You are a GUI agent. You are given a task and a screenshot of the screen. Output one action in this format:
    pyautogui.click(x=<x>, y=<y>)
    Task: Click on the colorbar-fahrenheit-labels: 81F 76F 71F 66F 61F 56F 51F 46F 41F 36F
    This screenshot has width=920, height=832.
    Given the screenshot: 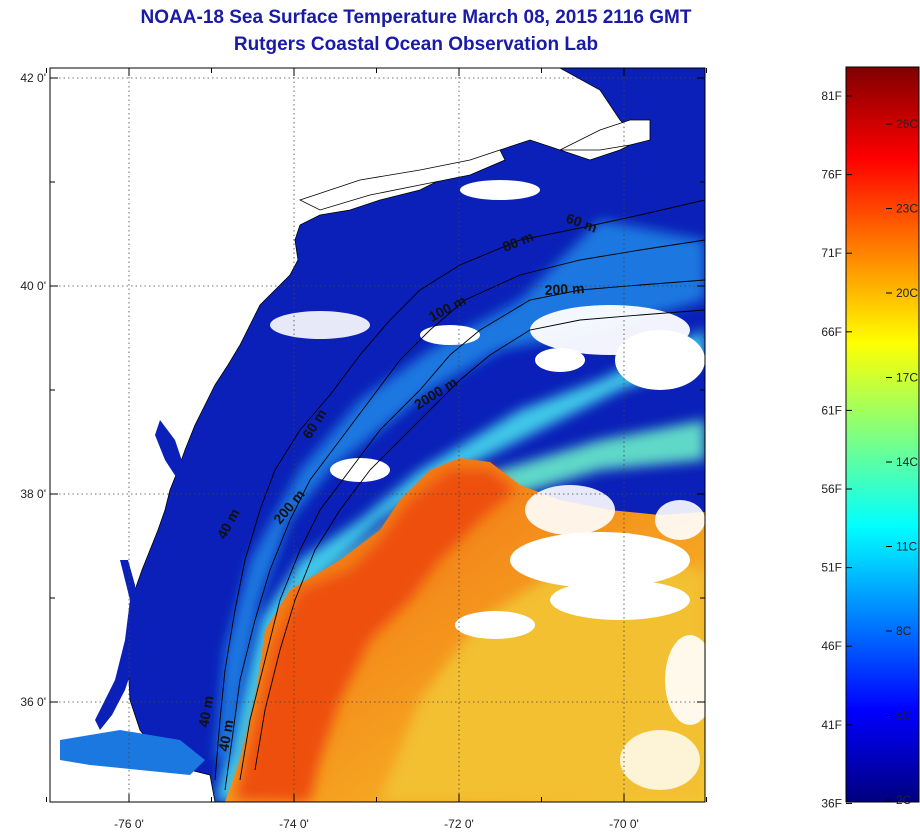 What is the action you would take?
    pyautogui.click(x=831, y=449)
    